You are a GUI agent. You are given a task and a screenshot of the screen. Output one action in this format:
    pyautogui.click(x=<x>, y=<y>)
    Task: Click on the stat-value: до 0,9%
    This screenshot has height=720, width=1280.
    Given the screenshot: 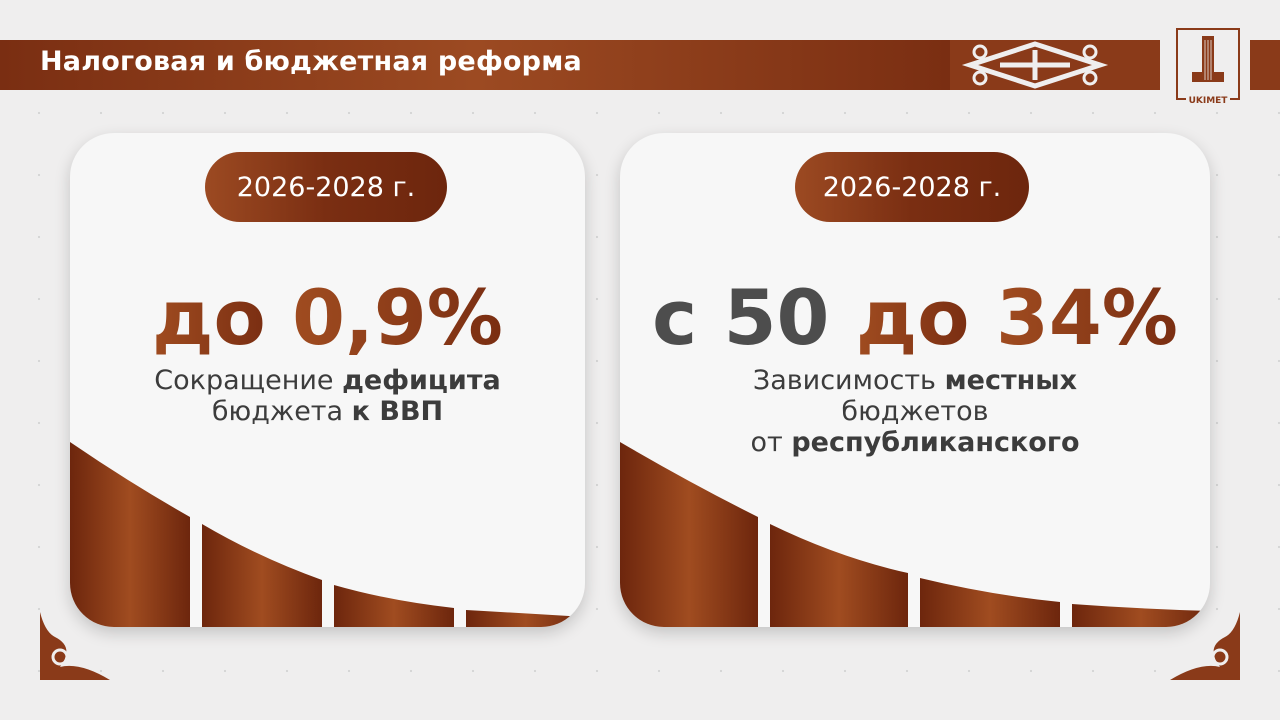 What is the action you would take?
    pyautogui.click(x=327, y=318)
    